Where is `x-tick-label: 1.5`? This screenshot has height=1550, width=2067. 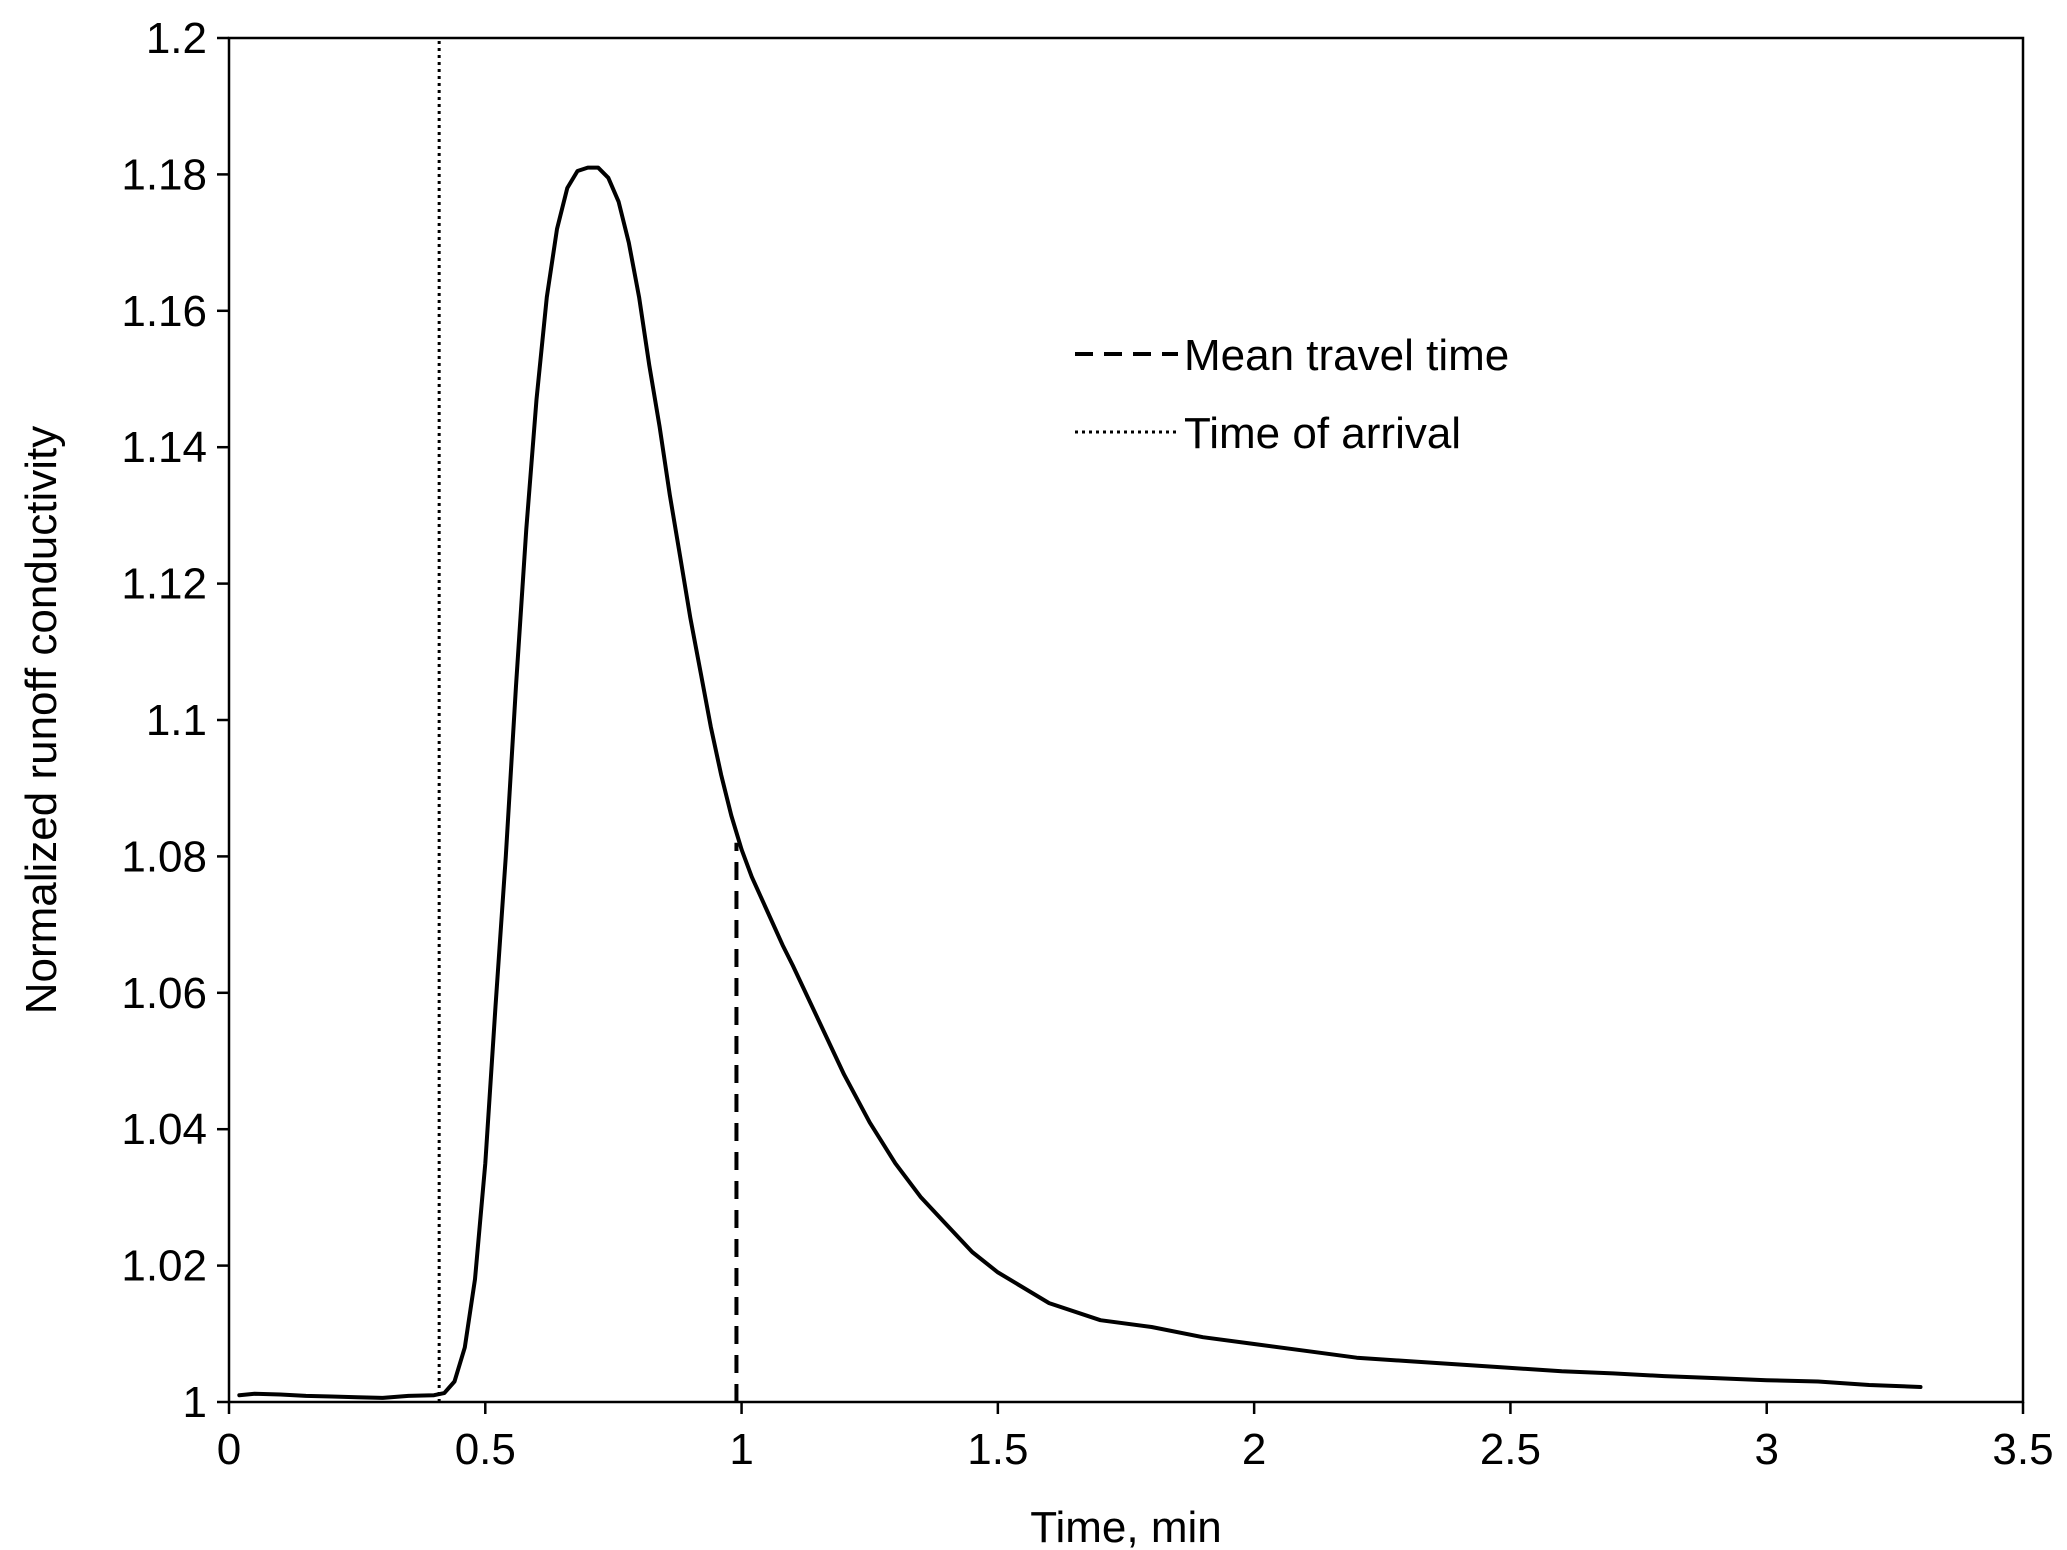 x-tick-label: 1.5 is located at coordinates (997, 1449).